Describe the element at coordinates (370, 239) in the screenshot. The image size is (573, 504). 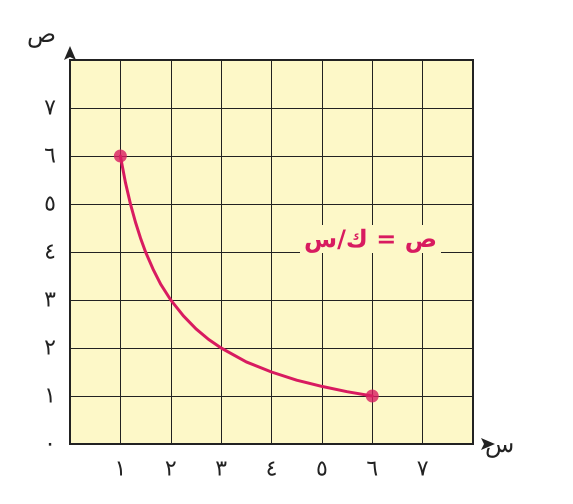
I see `annotation: ص = ك/س` at that location.